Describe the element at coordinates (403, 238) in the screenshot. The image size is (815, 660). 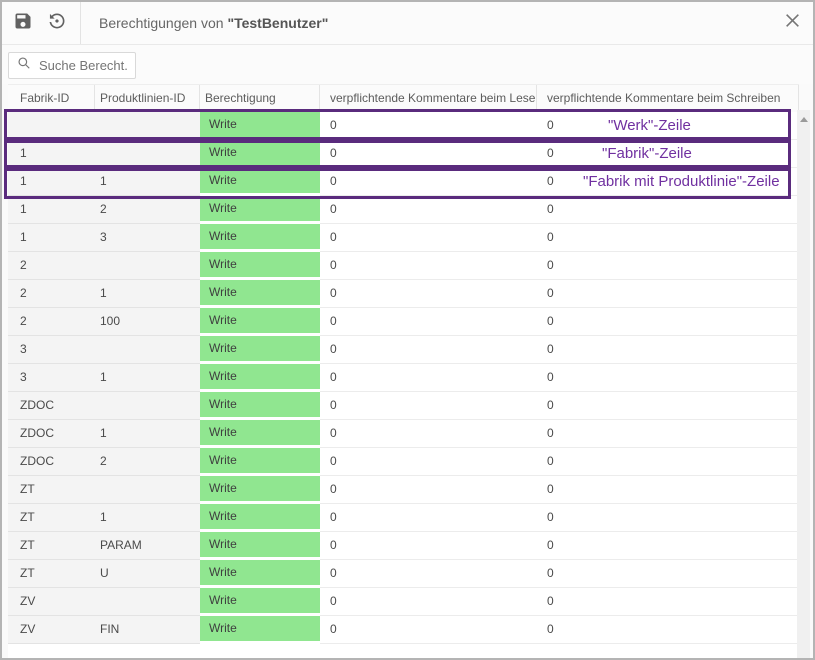
I see `table-row: 1 3 Write 0 0` at that location.